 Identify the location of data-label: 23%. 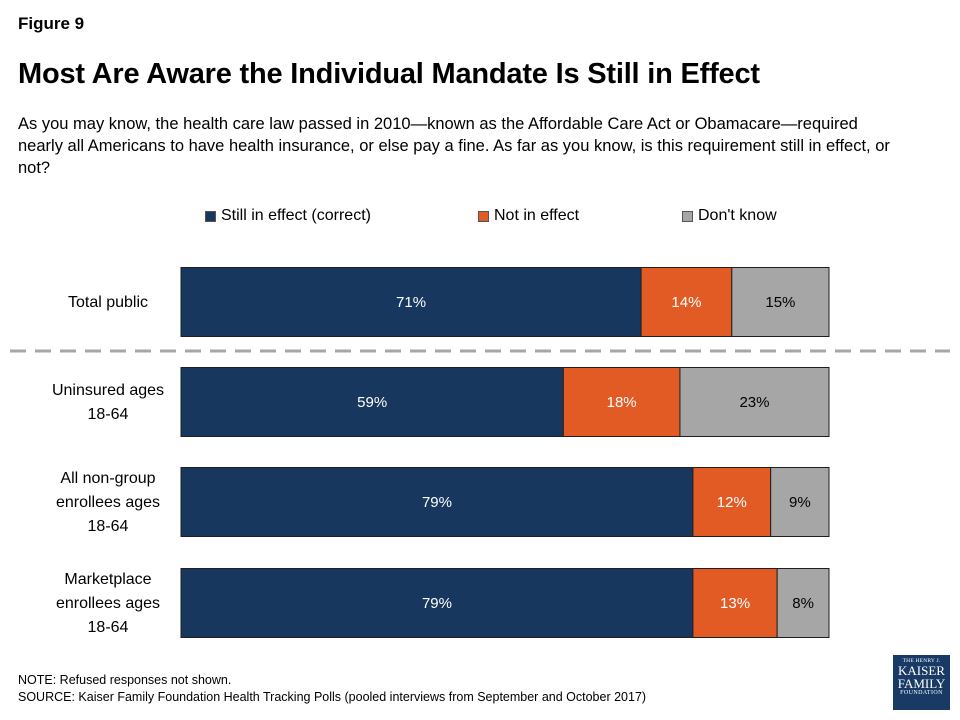
(754, 402).